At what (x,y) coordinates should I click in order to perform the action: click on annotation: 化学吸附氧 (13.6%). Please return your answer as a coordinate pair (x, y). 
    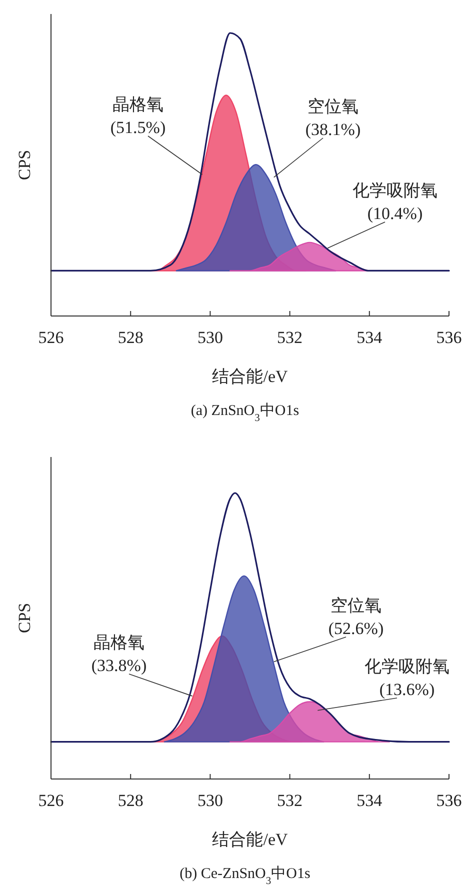
    Looking at the image, I should click on (407, 678).